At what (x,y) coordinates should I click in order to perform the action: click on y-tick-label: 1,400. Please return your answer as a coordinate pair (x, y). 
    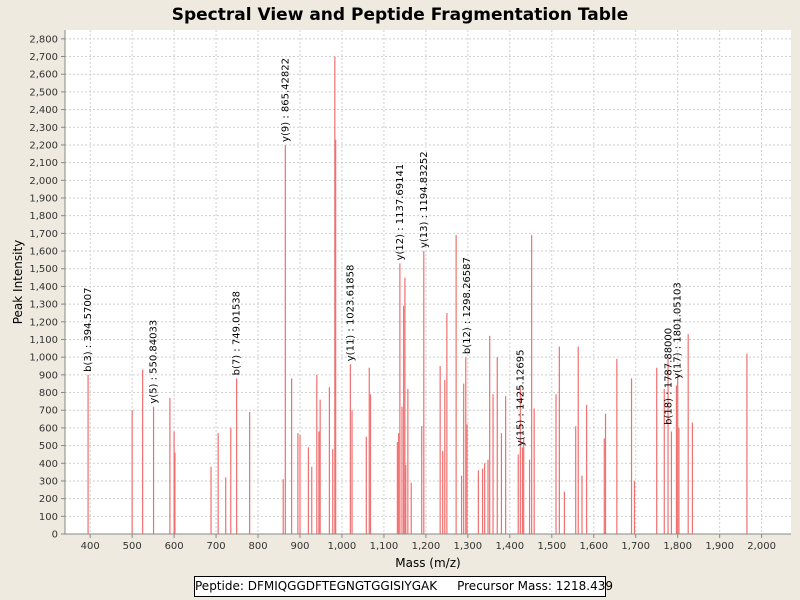
    Looking at the image, I should click on (43, 287).